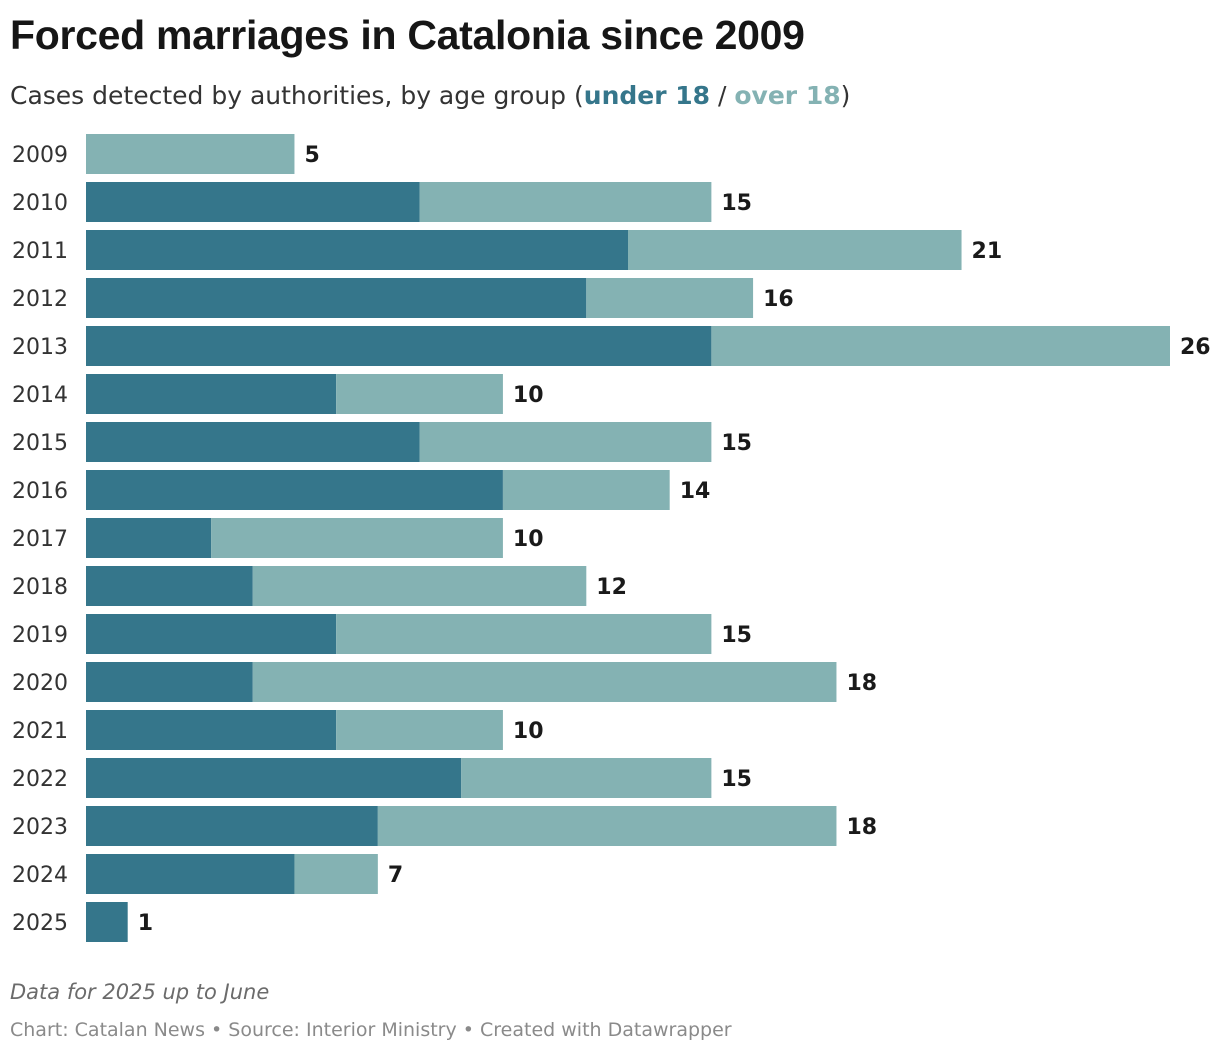 This screenshot has height=1056, width=1220. I want to click on data-label-2022: 15, so click(736, 779).